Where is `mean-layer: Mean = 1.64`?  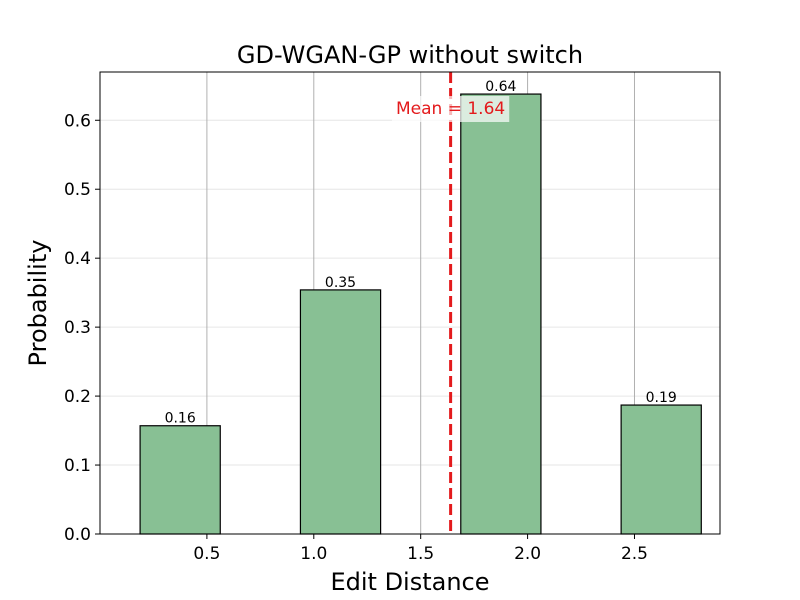
mean-layer: Mean = 1.64 is located at coordinates (451, 303).